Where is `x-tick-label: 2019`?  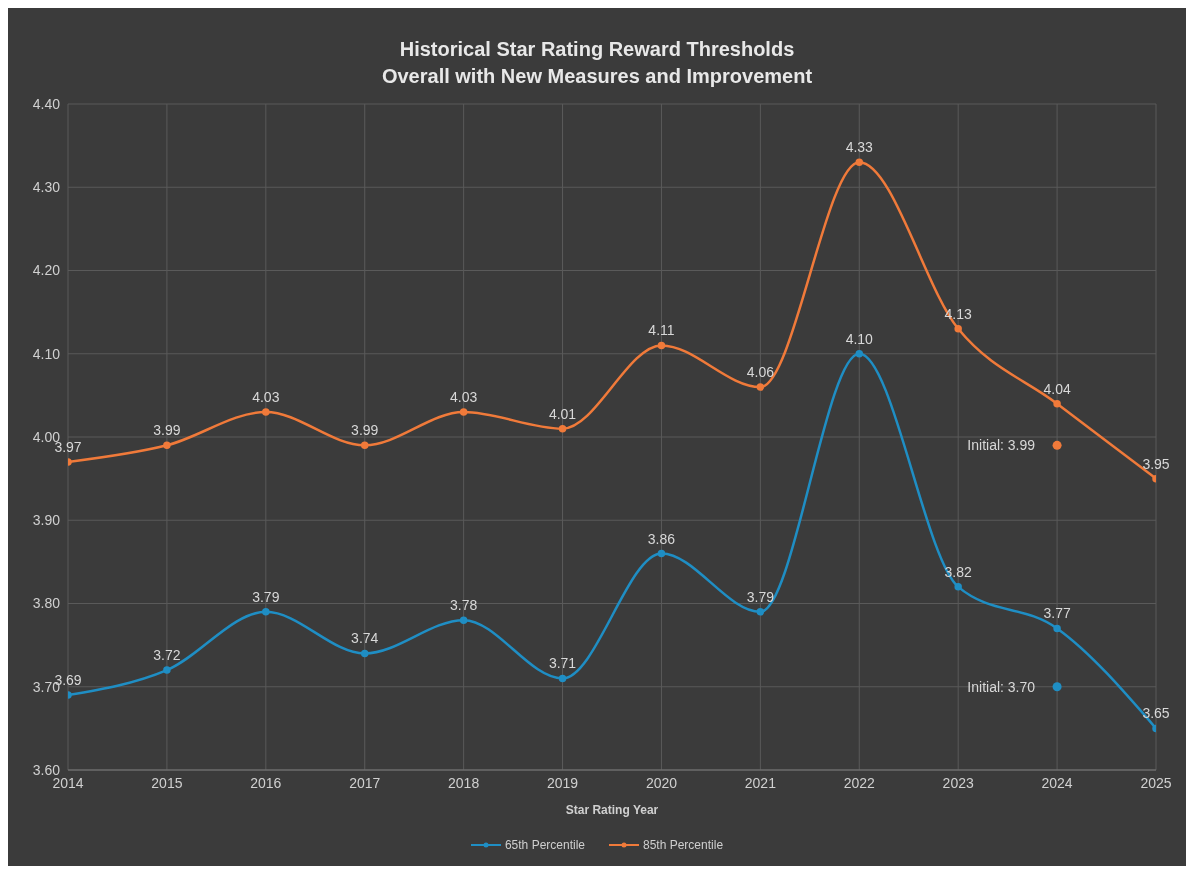 x-tick-label: 2019 is located at coordinates (562, 782).